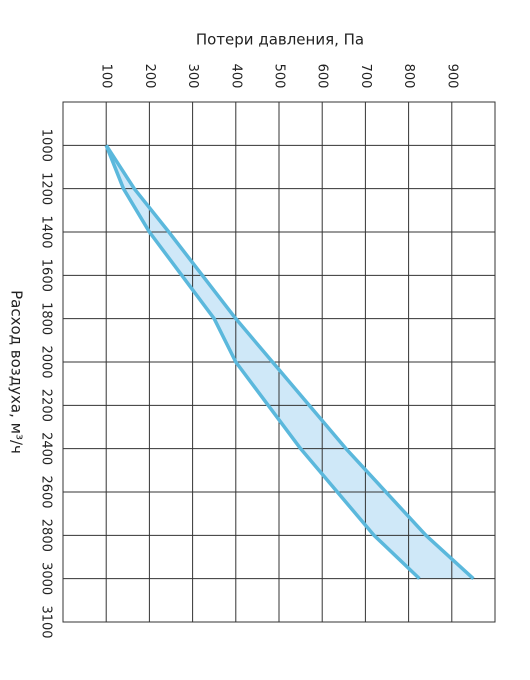  What do you see at coordinates (322, 76) in the screenshot?
I see `x-tick-label: 600` at bounding box center [322, 76].